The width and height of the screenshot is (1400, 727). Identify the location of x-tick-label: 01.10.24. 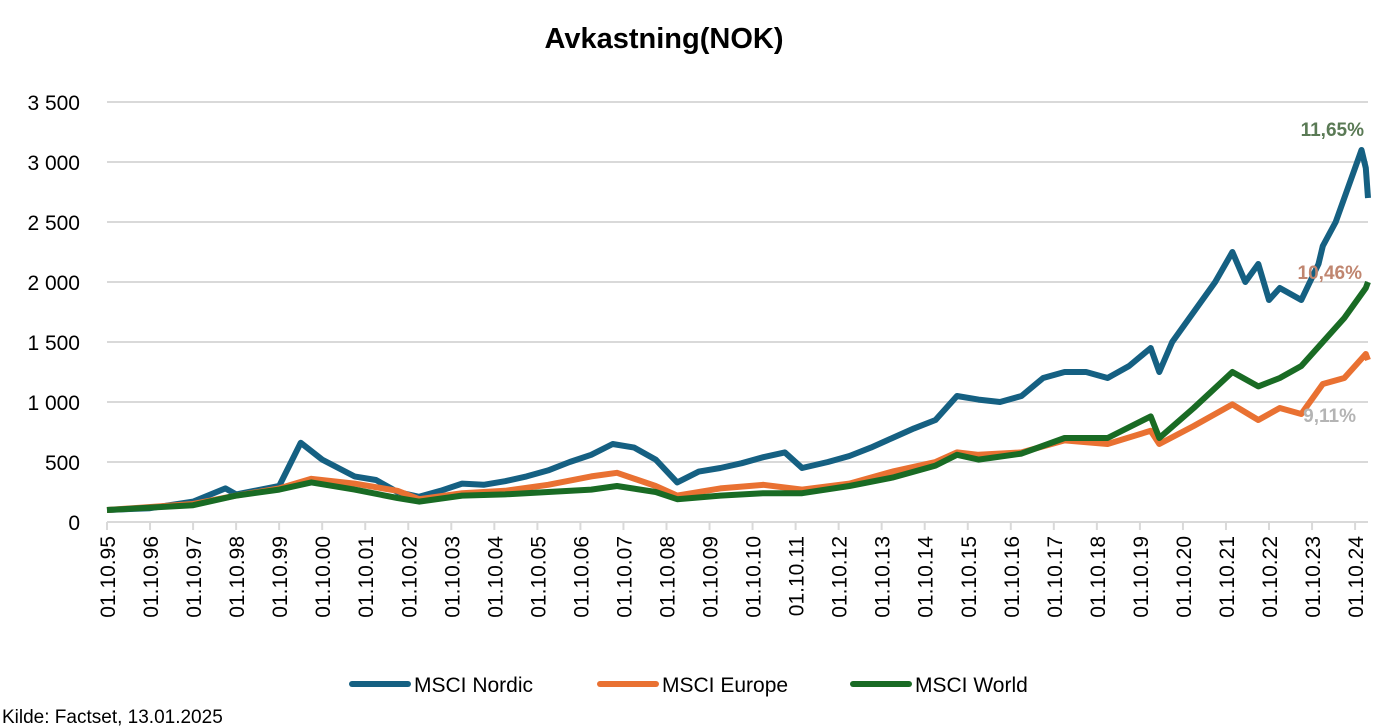
(1356, 577).